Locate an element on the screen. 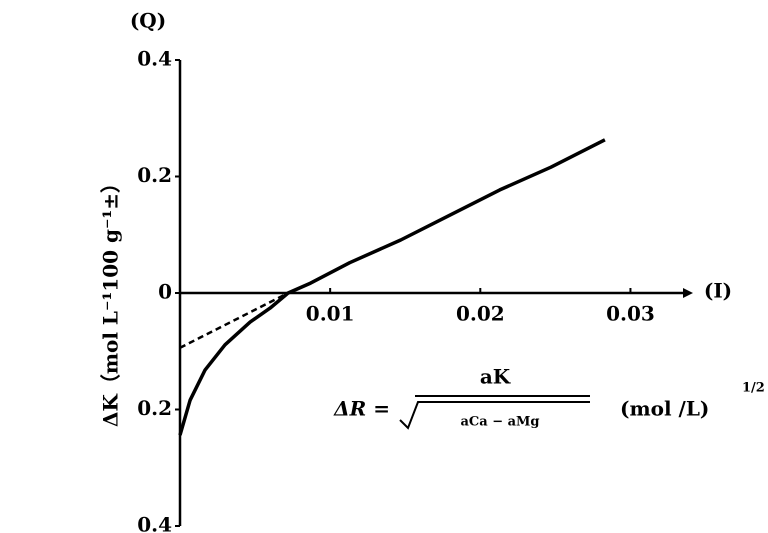 The height and width of the screenshot is (533, 768). formula-denominator: aCa − aMg is located at coordinates (499, 422).